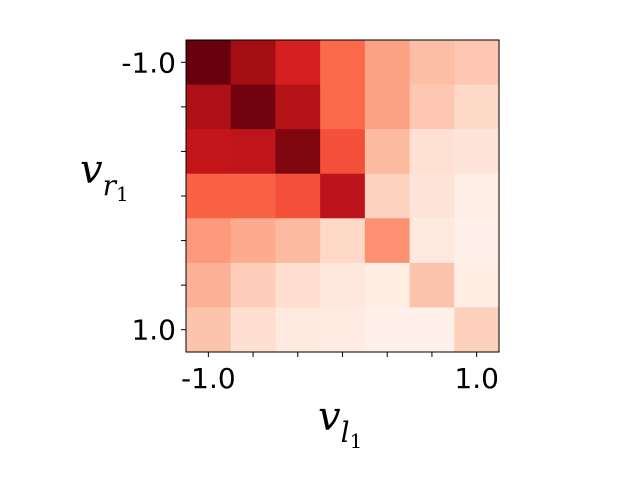 This screenshot has width=640, height=480. I want to click on x-tick-label: -1.0, so click(208, 378).